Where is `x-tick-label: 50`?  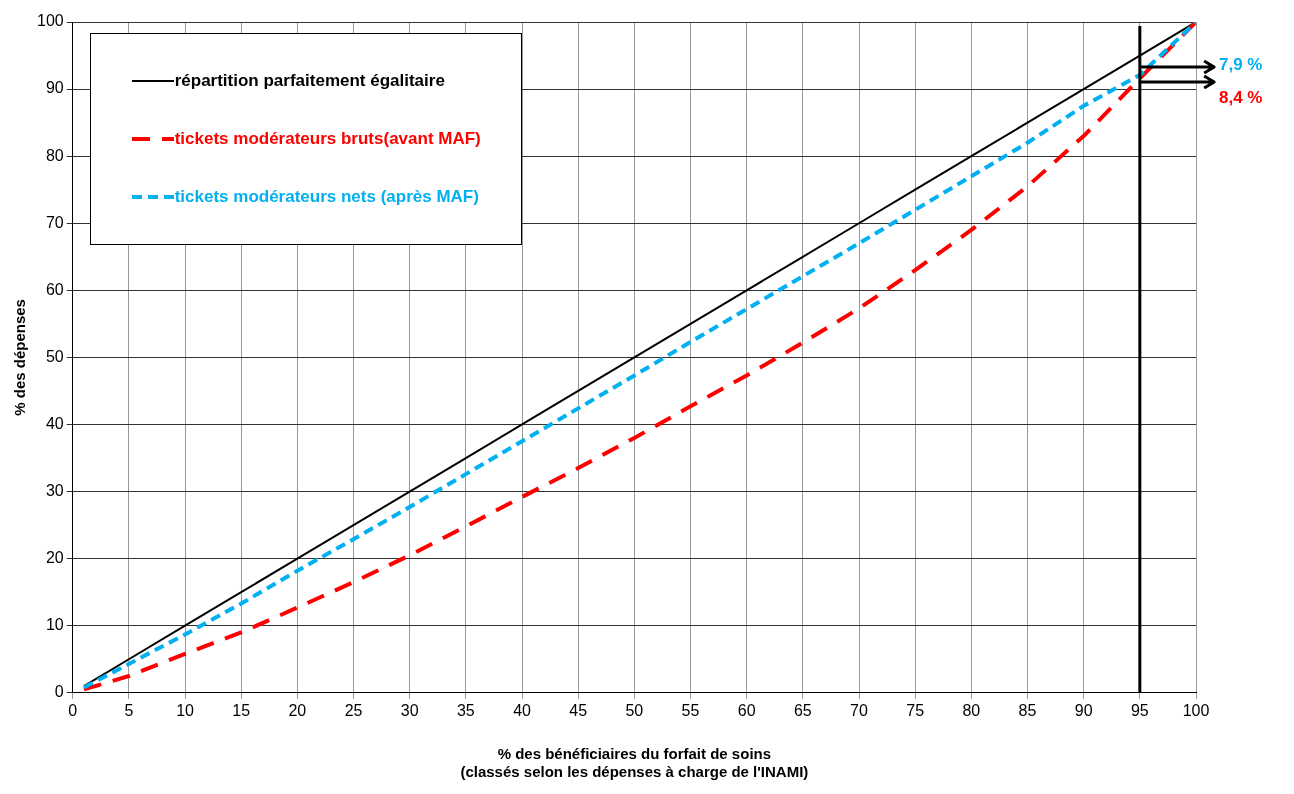 x-tick-label: 50 is located at coordinates (634, 710).